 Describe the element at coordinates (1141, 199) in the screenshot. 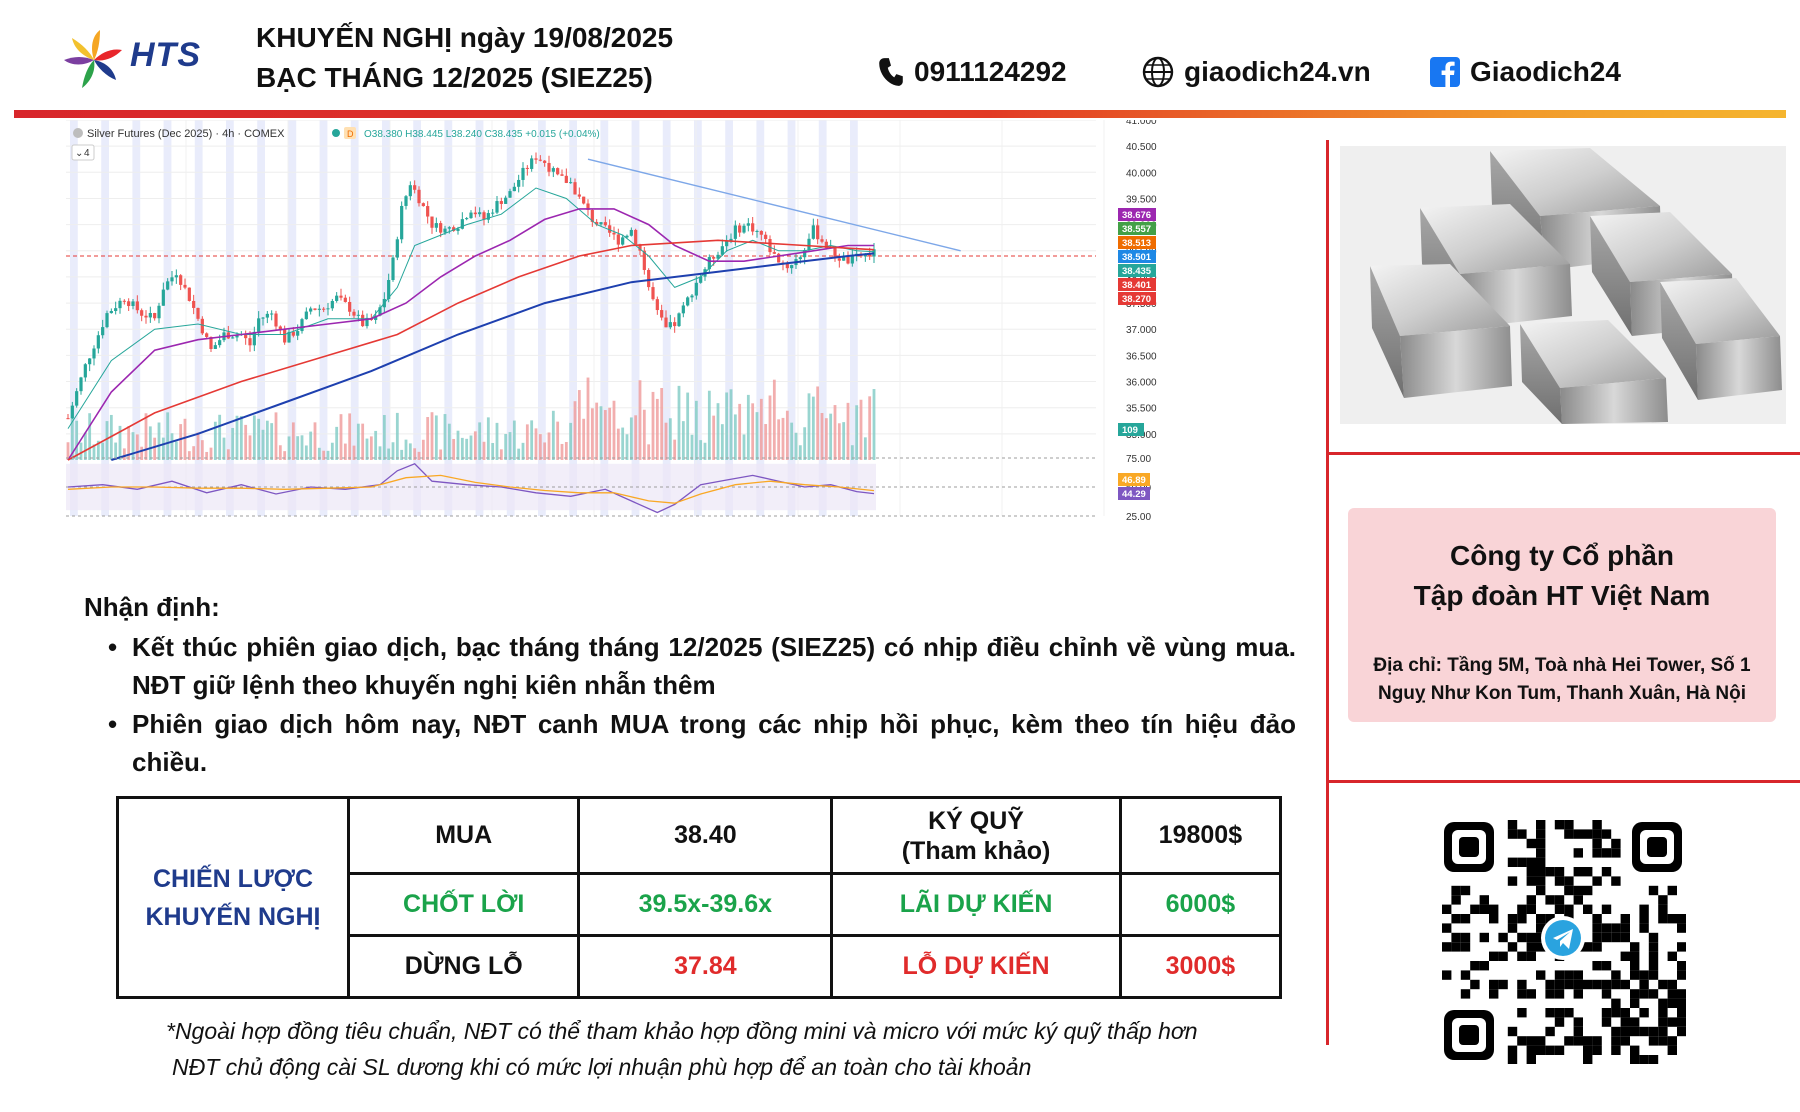

I see `price-tick-label: 39.500` at that location.